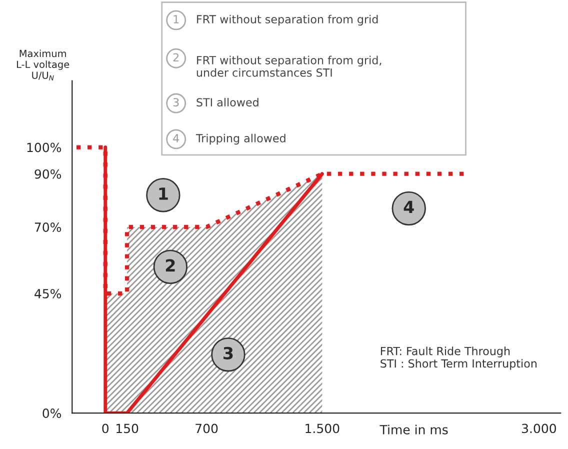 Image resolution: width=568 pixels, height=449 pixels. What do you see at coordinates (241, 139) in the screenshot?
I see `annotation: Tripping allowed` at bounding box center [241, 139].